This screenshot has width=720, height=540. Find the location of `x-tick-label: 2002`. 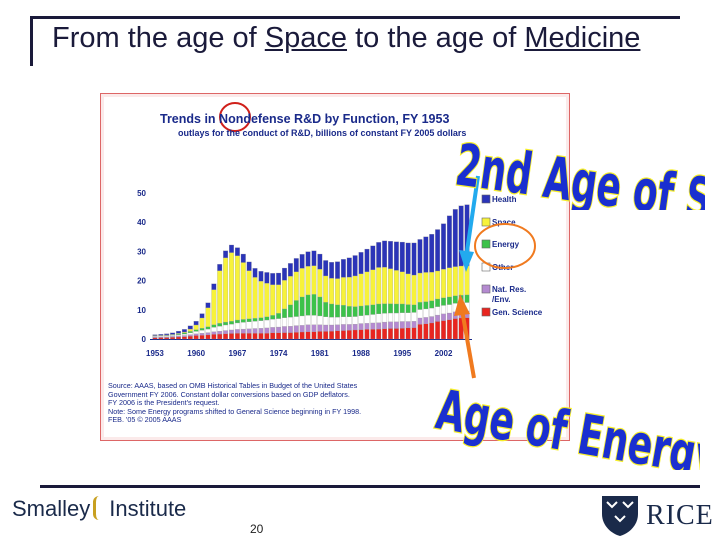

x-tick-label: 2002 is located at coordinates (444, 353).